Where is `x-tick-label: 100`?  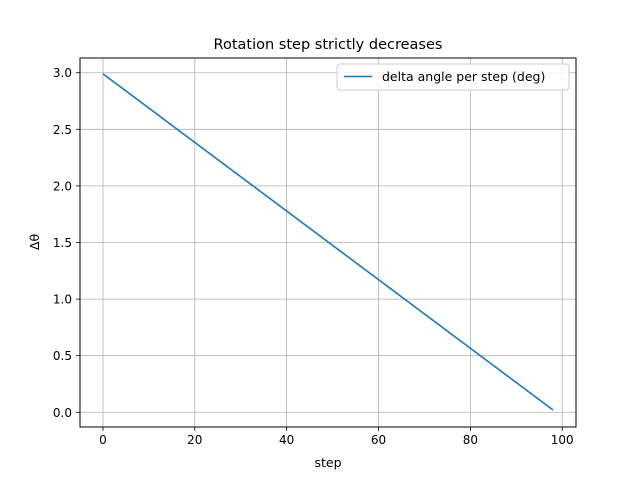
x-tick-label: 100 is located at coordinates (562, 440).